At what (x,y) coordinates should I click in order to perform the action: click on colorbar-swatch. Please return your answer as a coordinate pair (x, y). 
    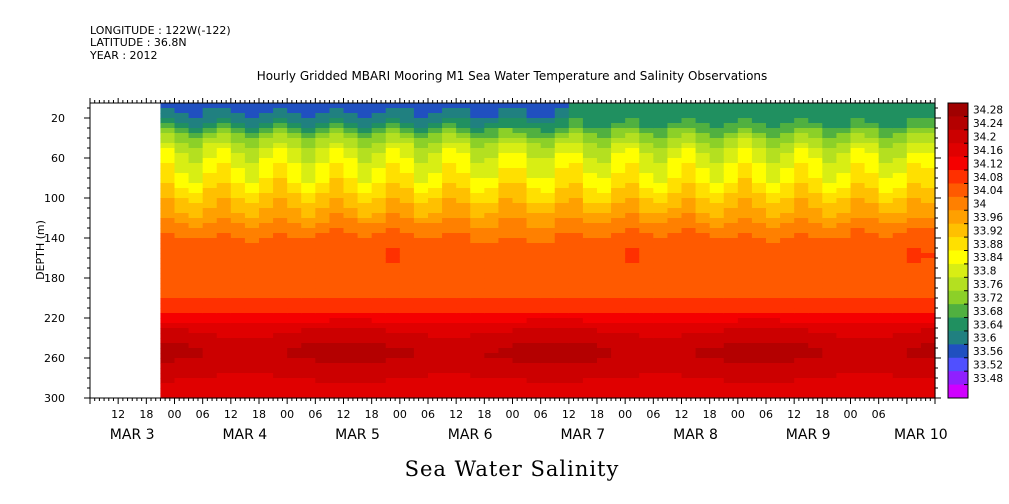
    Looking at the image, I should click on (958, 177).